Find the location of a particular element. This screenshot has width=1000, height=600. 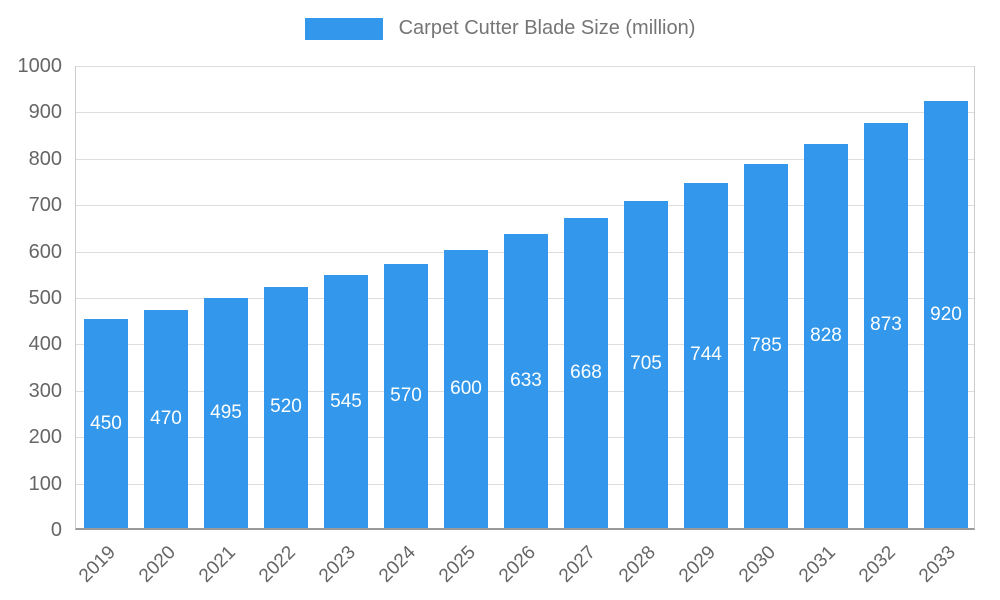

x-axis-tick-label: 2033 is located at coordinates (937, 564).